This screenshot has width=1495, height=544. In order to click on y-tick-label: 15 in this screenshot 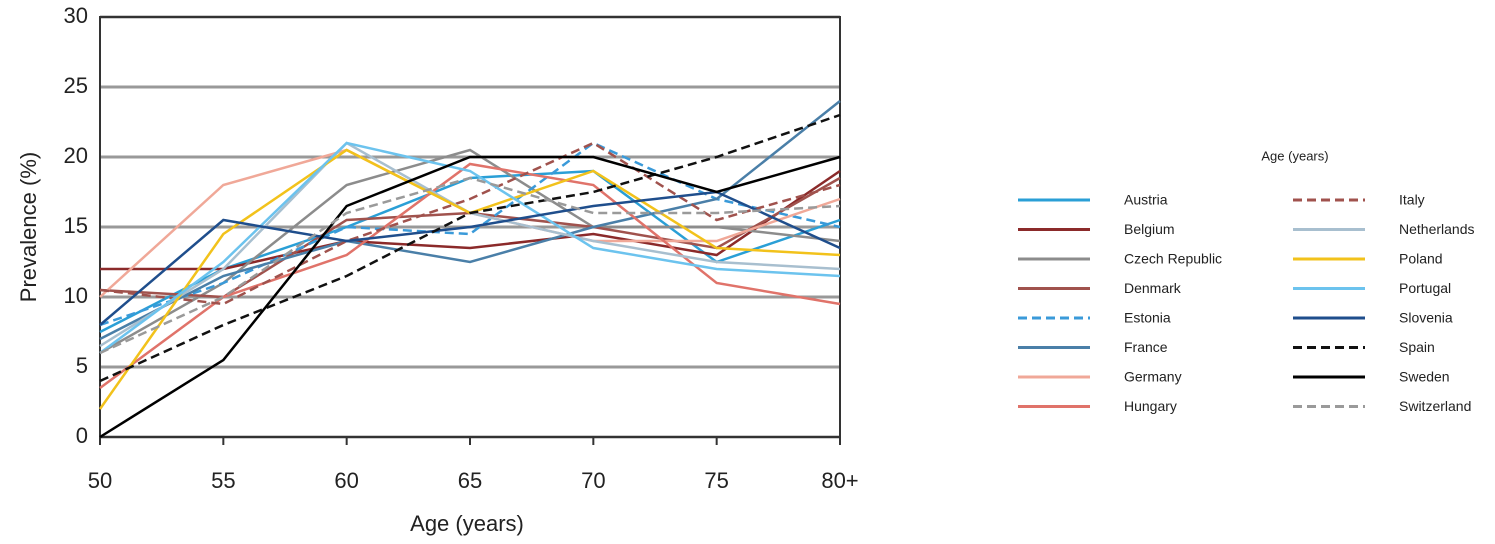, I will do `click(76, 225)`.